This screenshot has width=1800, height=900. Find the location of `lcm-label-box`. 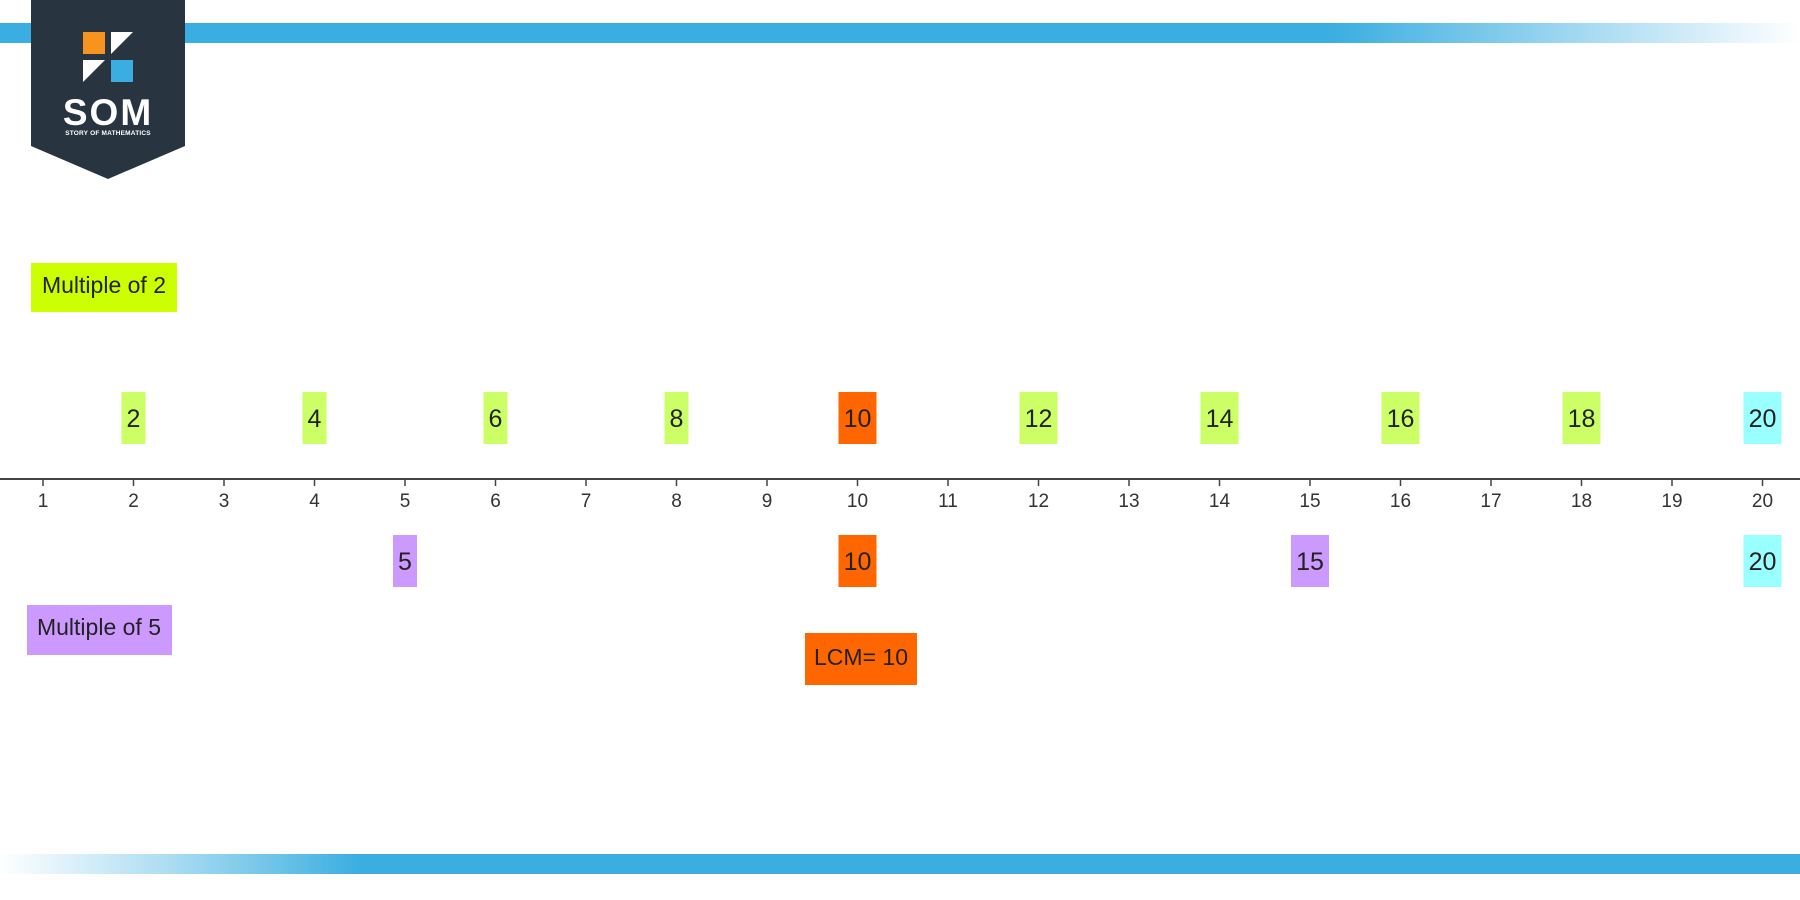

lcm-label-box is located at coordinates (861, 659).